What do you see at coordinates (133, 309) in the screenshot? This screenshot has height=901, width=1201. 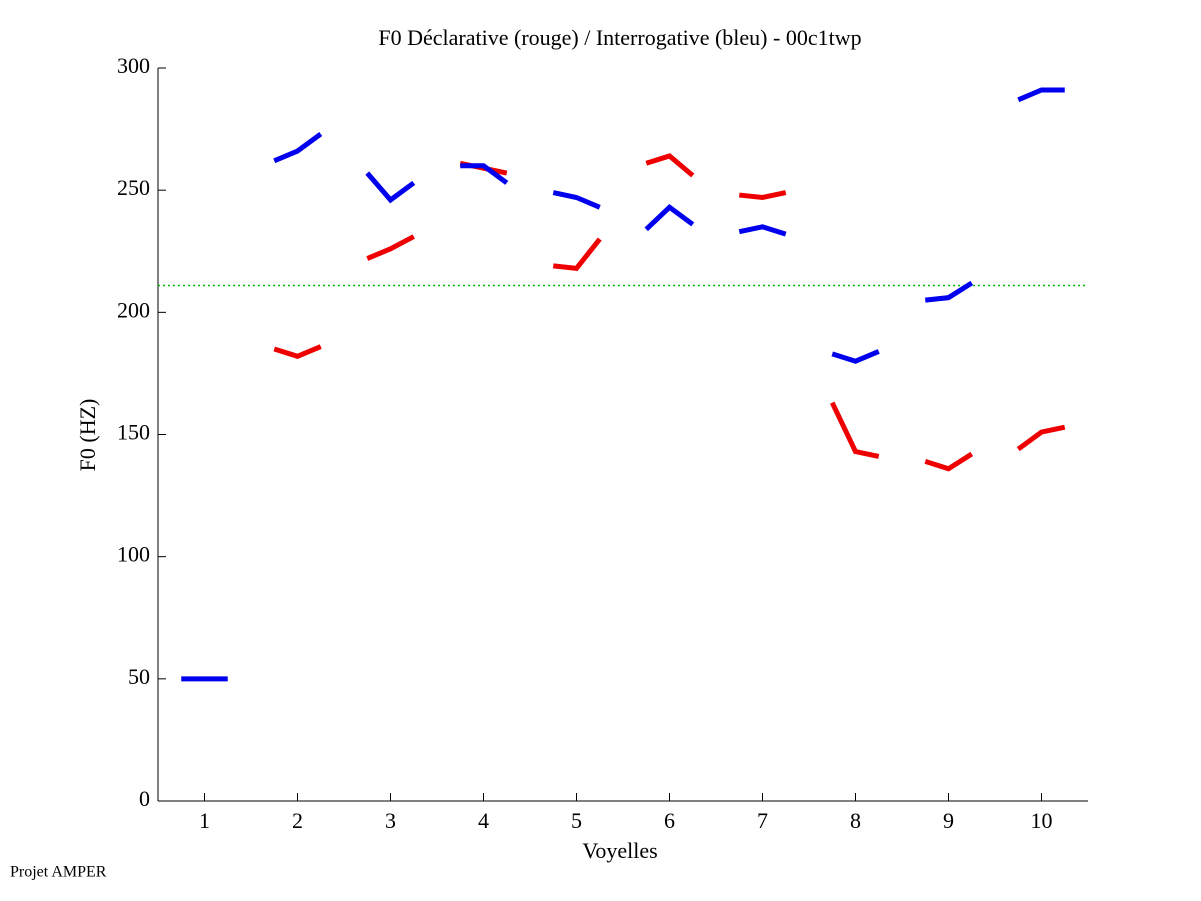 I see `y-tick-label: 200` at bounding box center [133, 309].